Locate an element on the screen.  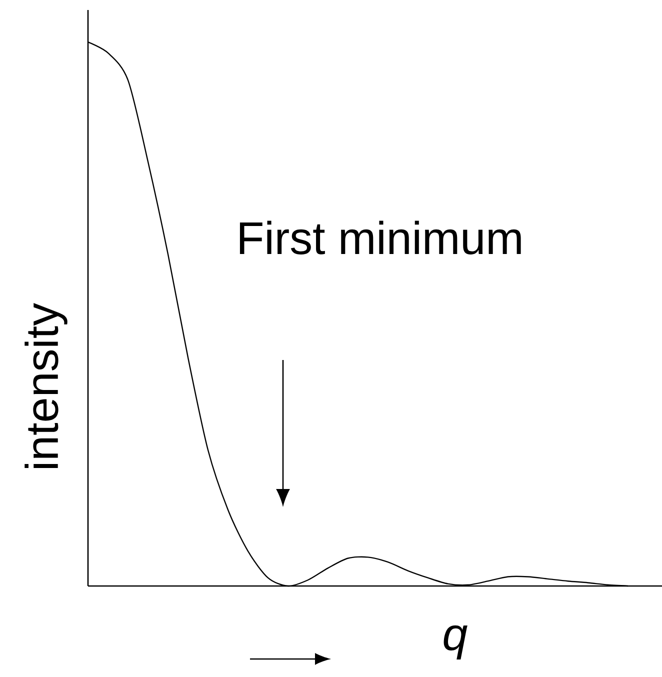
annotation: First minimum is located at coordinates (380, 237).